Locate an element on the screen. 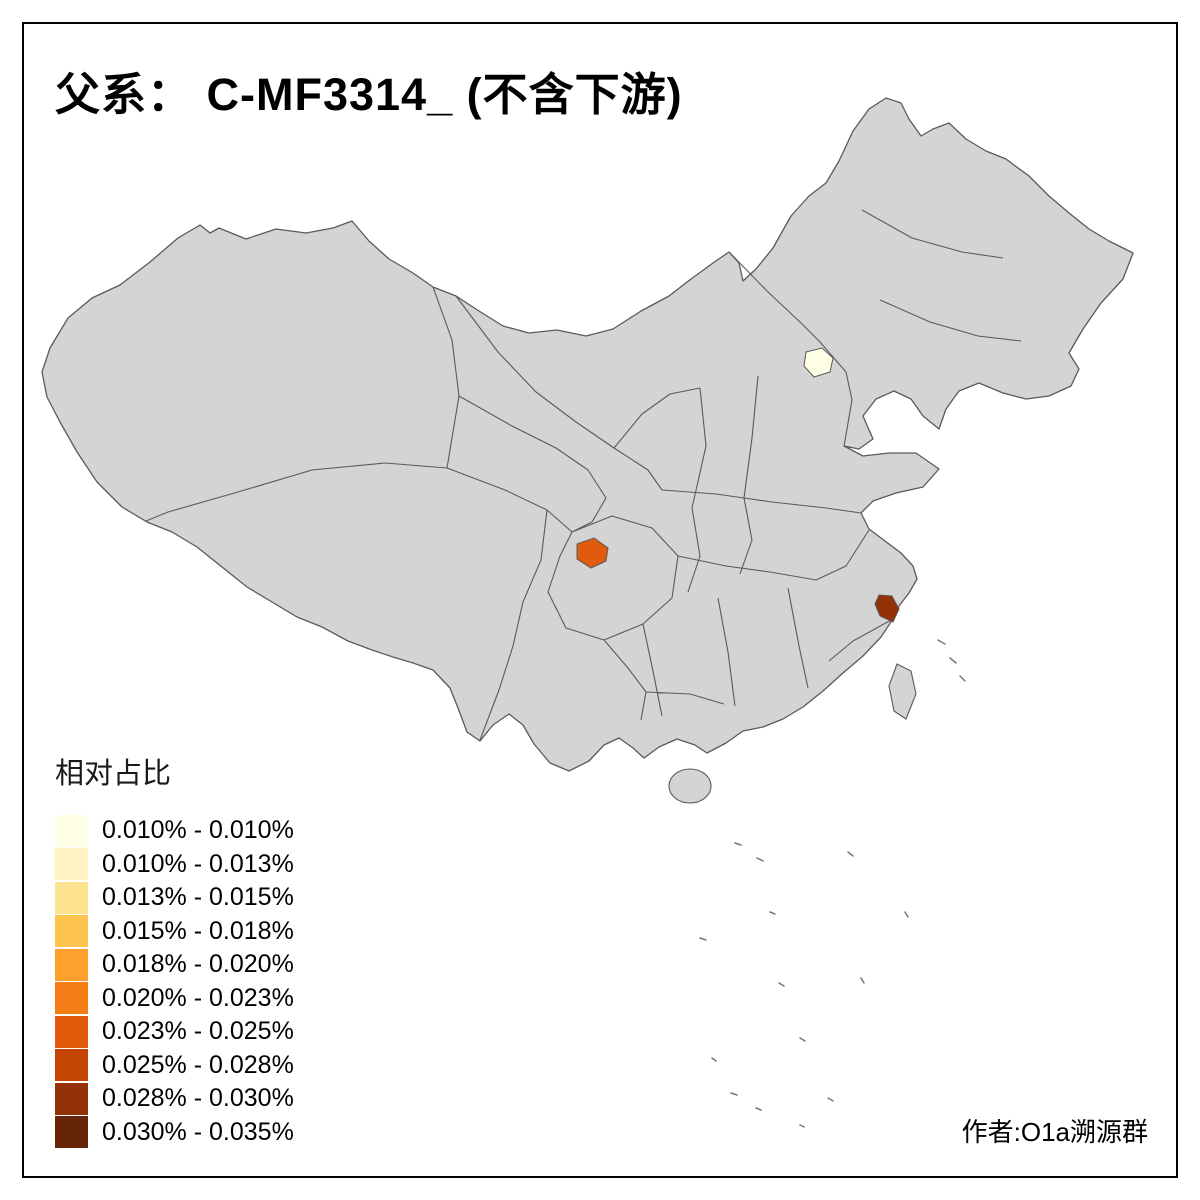 Image resolution: width=1200 pixels, height=1200 pixels. legend-title: 相对占比 is located at coordinates (113, 774).